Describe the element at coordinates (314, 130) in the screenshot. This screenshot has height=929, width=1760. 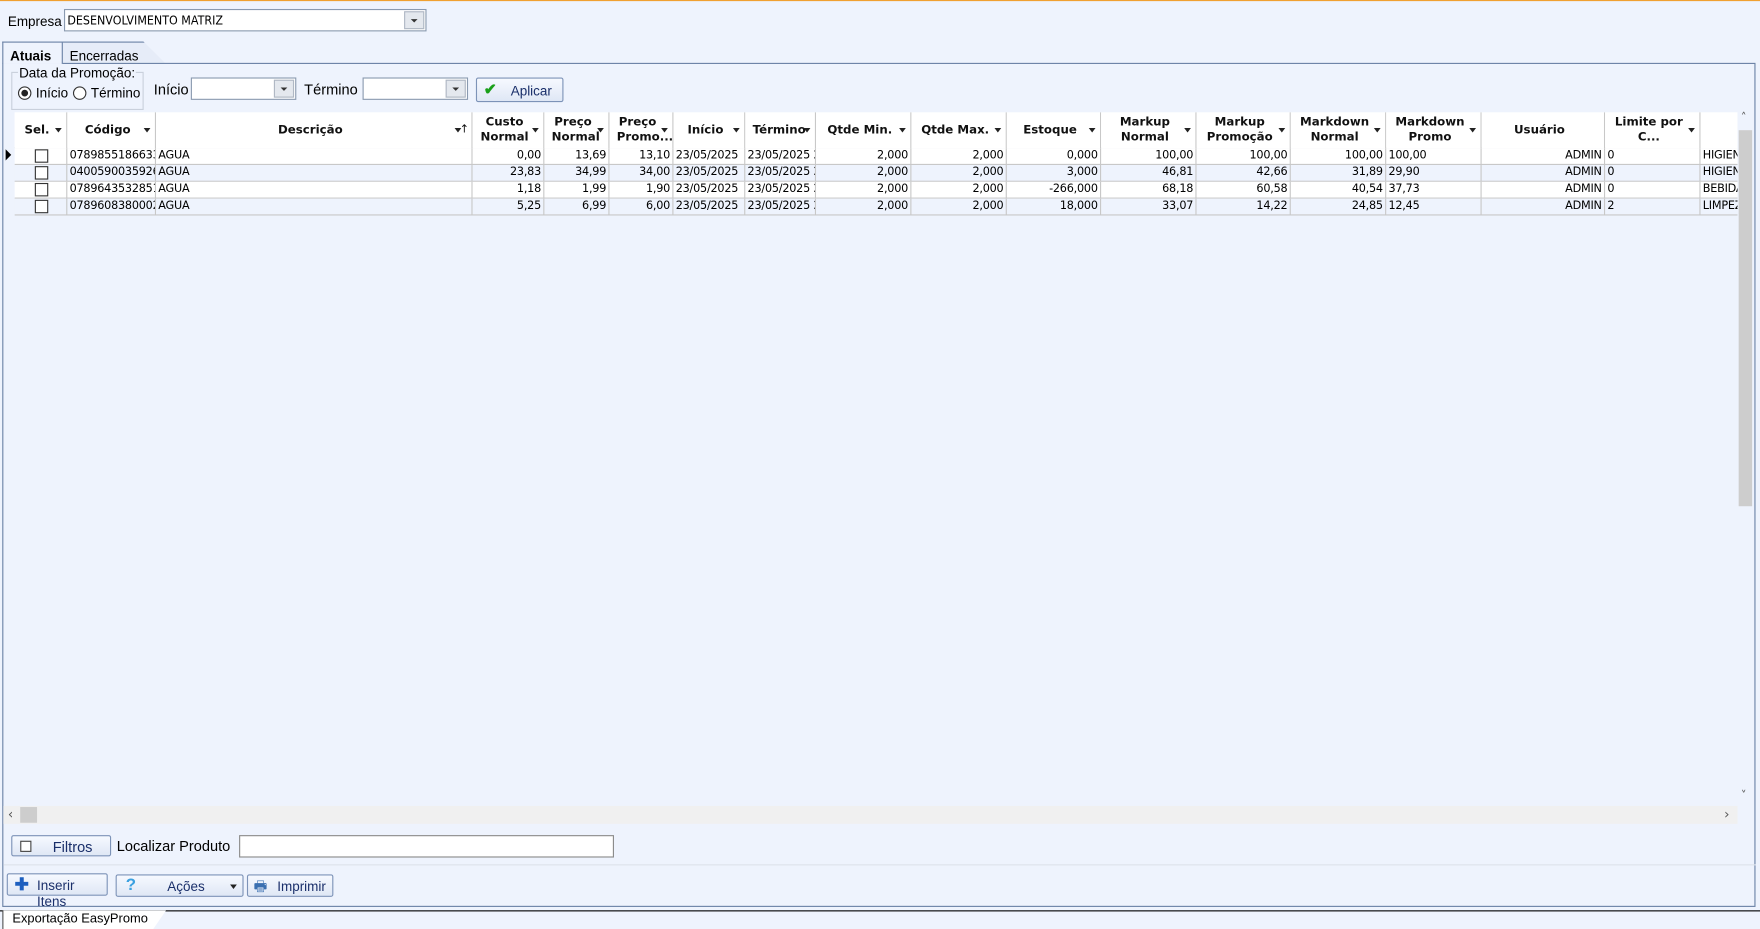
I see `column-header-descricao: Descrição ↑` at that location.